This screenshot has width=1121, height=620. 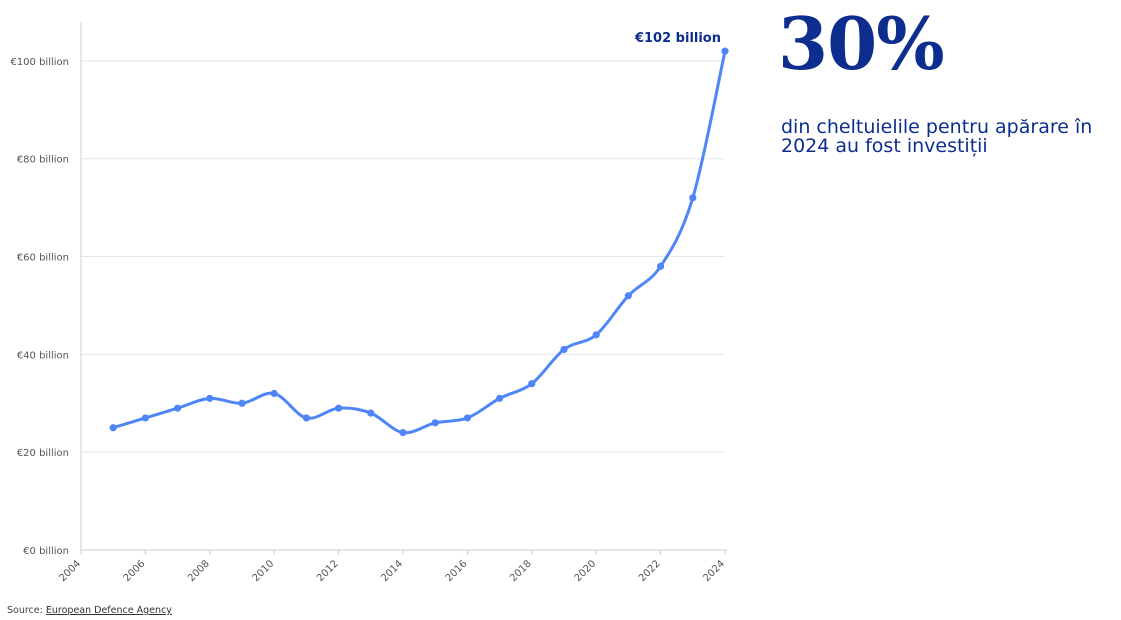 I want to click on y-tick-label: €20 billion, so click(x=43, y=453).